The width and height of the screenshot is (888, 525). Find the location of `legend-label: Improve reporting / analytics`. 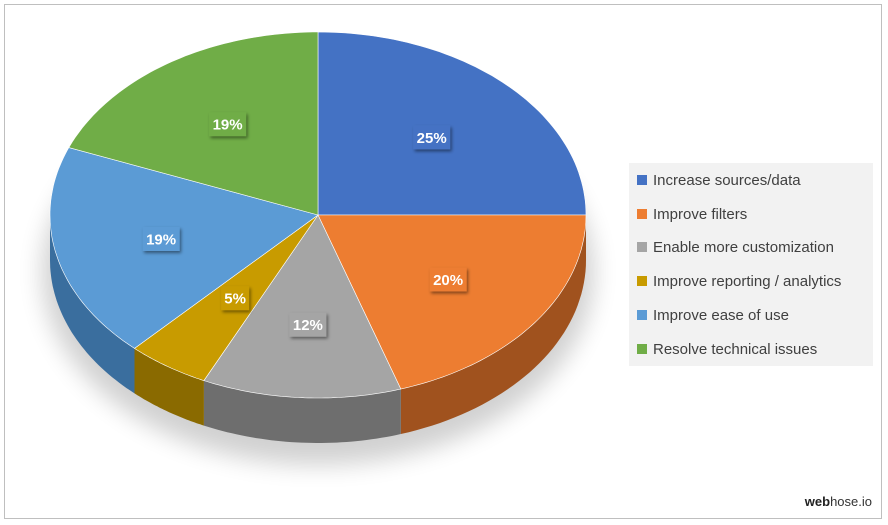

legend-label: Improve reporting / analytics is located at coordinates (747, 281).